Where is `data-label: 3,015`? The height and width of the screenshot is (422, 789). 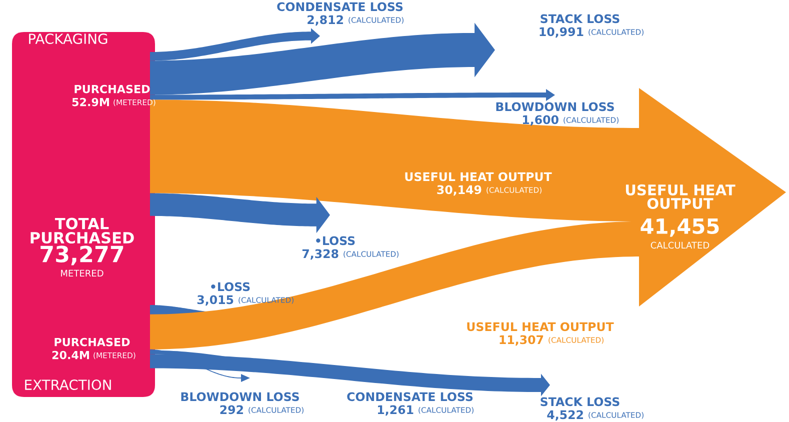 data-label: 3,015 is located at coordinates (215, 300).